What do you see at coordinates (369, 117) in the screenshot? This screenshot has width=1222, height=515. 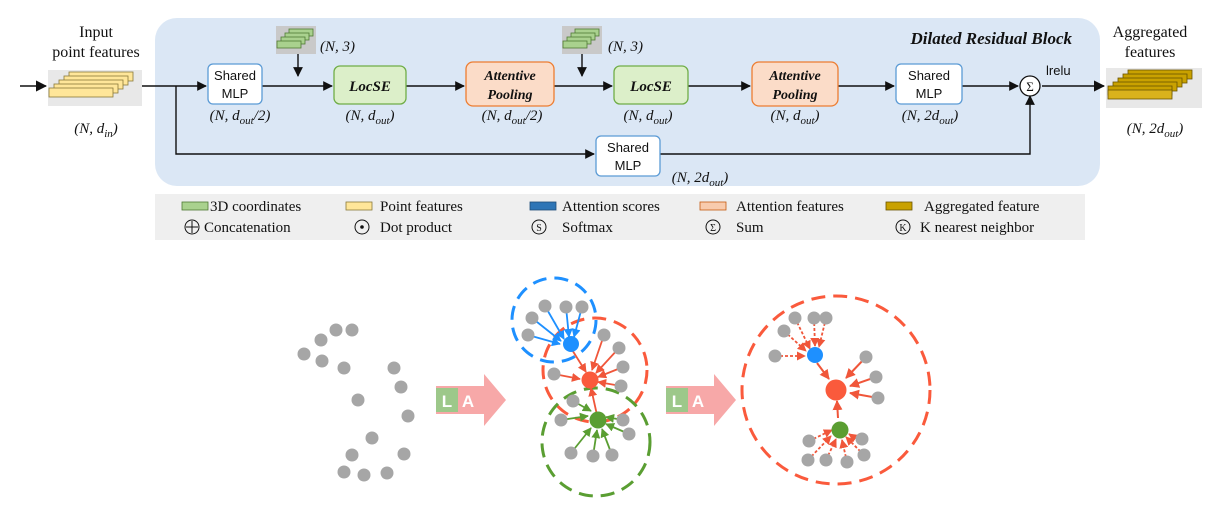 I see `locse-1-dim: (N, dout)` at bounding box center [369, 117].